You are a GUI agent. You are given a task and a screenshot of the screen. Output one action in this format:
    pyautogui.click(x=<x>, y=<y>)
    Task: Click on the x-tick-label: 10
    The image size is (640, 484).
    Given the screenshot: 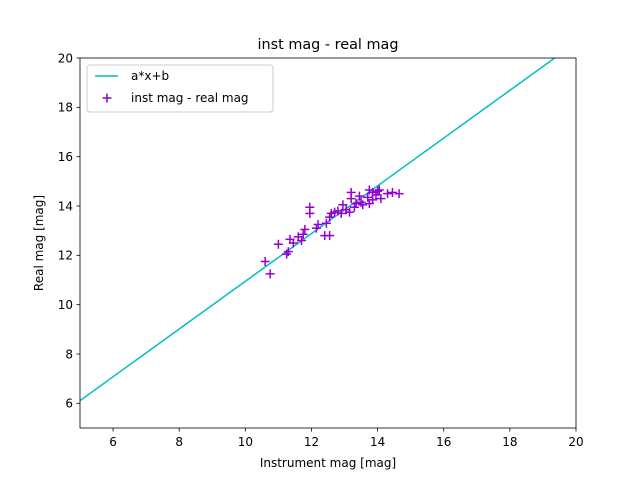 What is the action you would take?
    pyautogui.click(x=245, y=442)
    